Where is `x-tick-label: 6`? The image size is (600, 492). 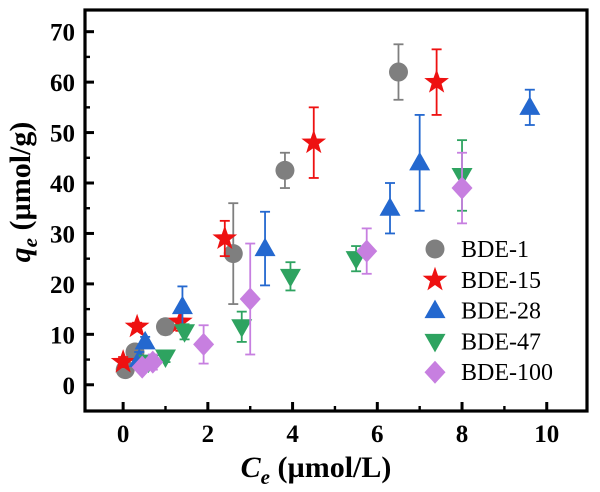
x-tick-label: 6 is located at coordinates (377, 434).